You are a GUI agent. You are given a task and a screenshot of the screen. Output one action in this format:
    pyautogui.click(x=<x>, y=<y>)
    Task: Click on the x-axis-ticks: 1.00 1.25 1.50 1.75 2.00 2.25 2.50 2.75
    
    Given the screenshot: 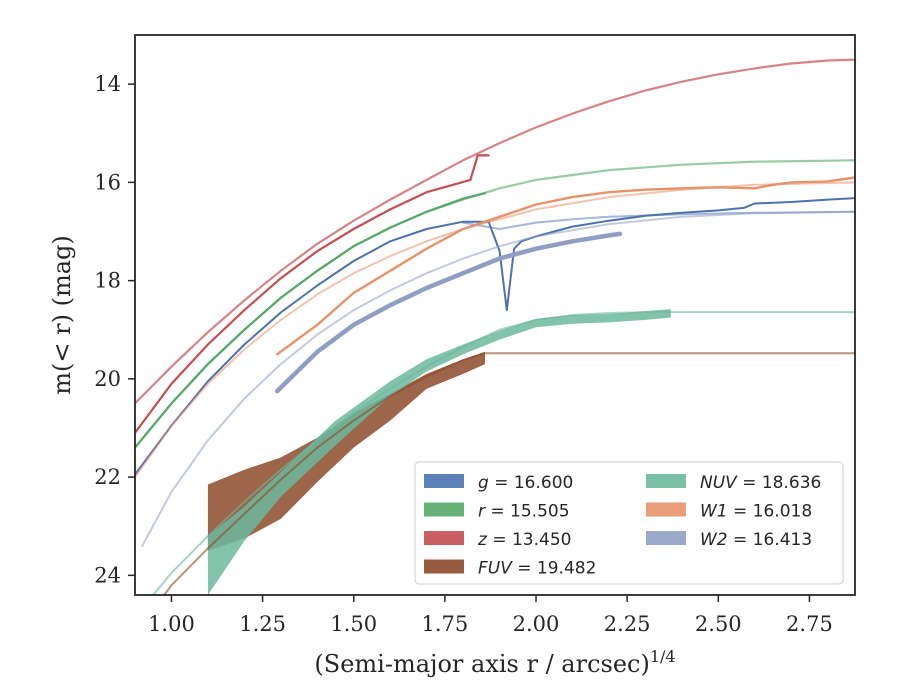 What is the action you would take?
    pyautogui.click(x=490, y=615)
    